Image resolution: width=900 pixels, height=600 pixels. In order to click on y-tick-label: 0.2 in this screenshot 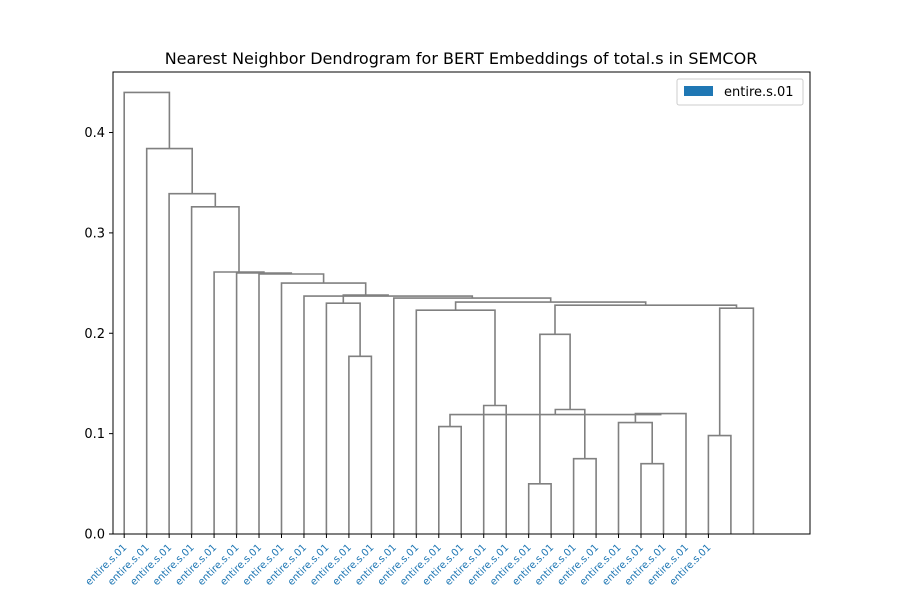, I will do `click(94, 334)`.